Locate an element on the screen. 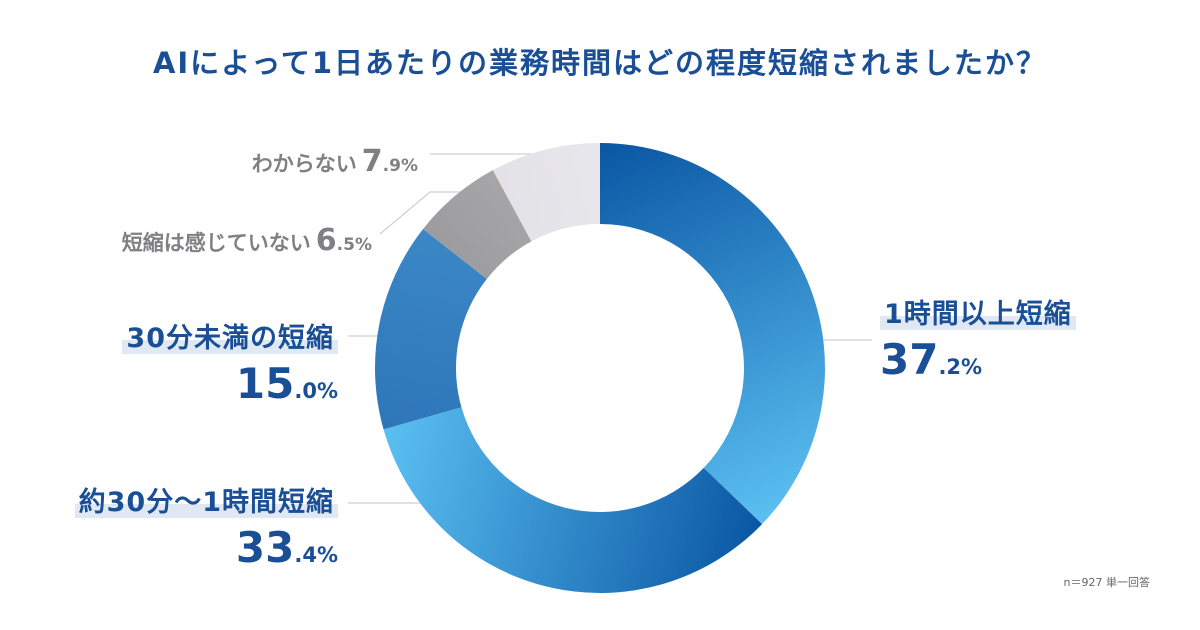  slice-30min-to-1h is located at coordinates (573, 500).